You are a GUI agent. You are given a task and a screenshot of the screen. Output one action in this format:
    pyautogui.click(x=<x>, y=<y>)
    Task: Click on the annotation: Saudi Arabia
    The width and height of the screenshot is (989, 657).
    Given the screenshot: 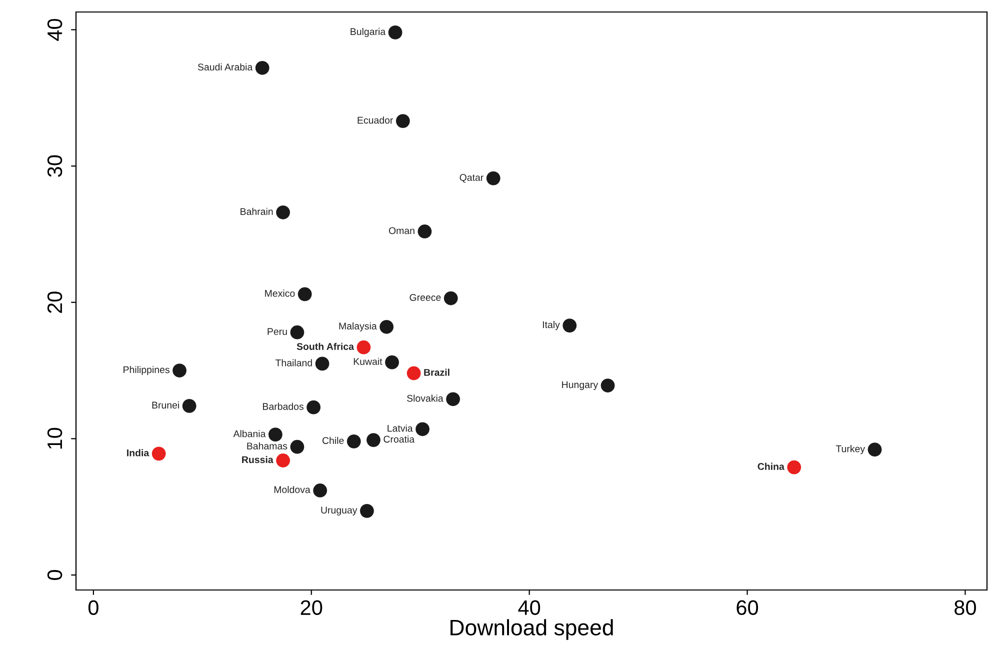 What is the action you would take?
    pyautogui.click(x=225, y=66)
    